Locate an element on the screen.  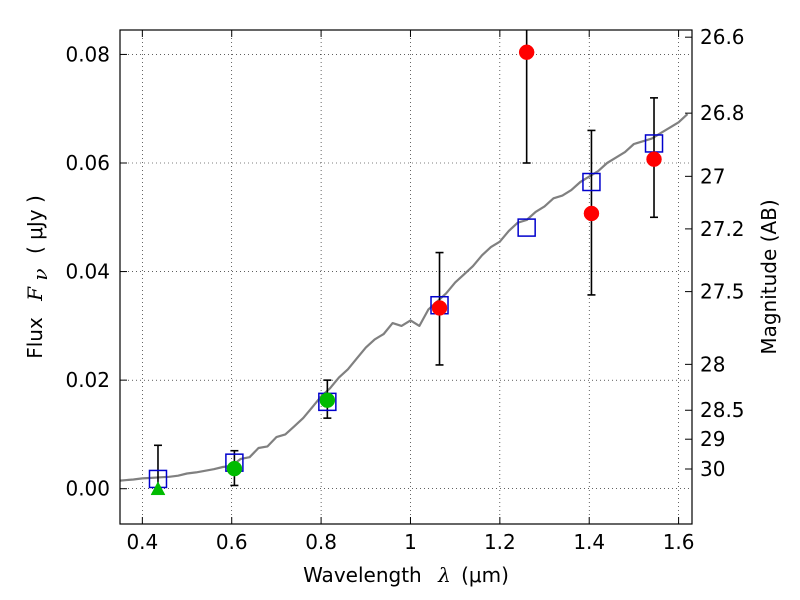
y-tick-label: 0.00 is located at coordinates (87, 489).